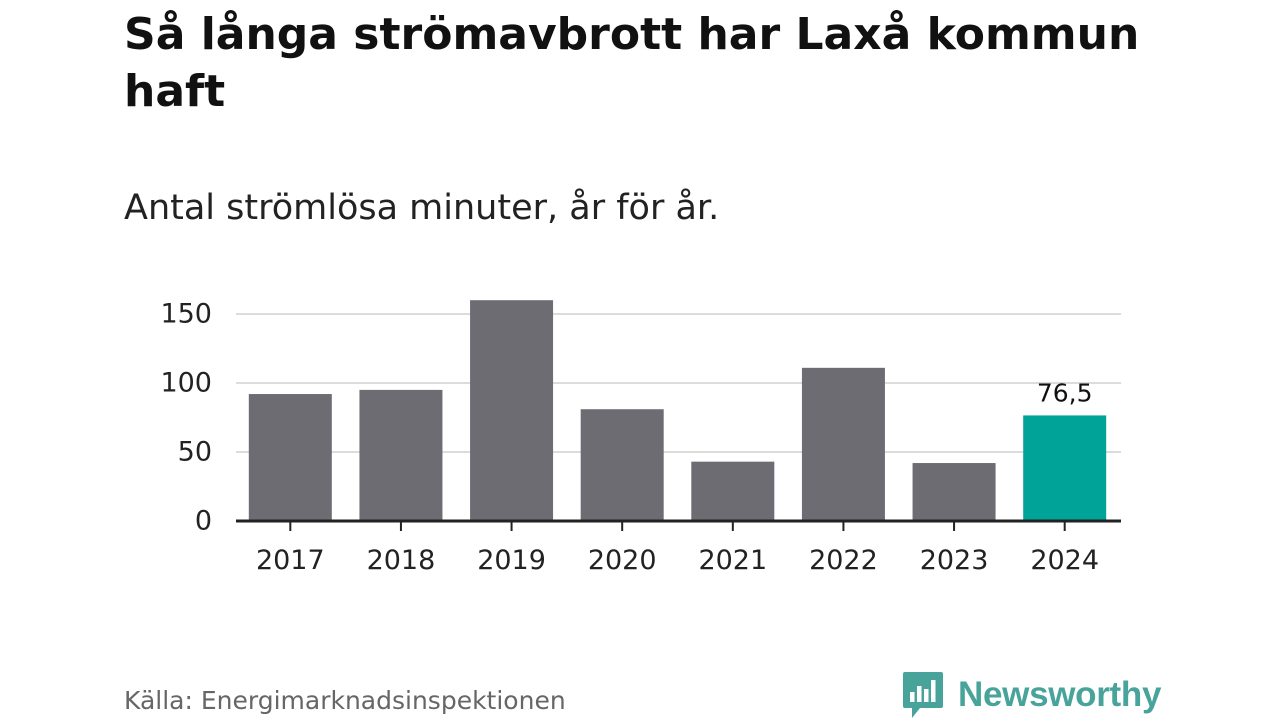  I want to click on newsworthy-logo-icon, so click(923, 695).